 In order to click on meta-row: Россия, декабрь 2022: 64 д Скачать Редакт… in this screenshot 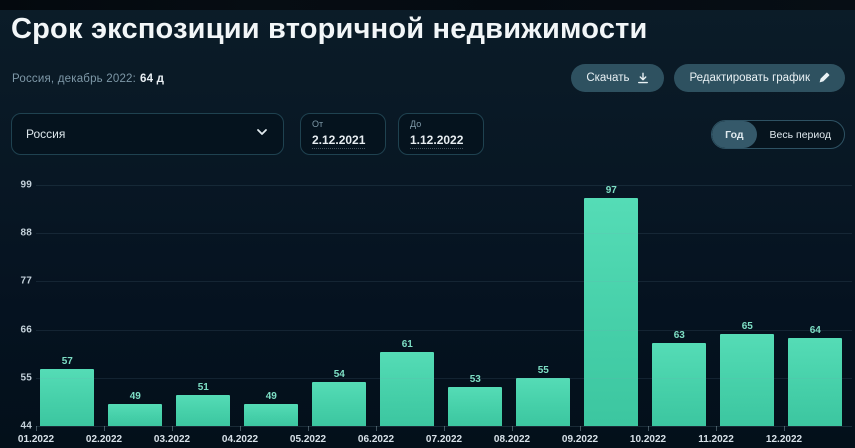, I will do `click(428, 80)`.